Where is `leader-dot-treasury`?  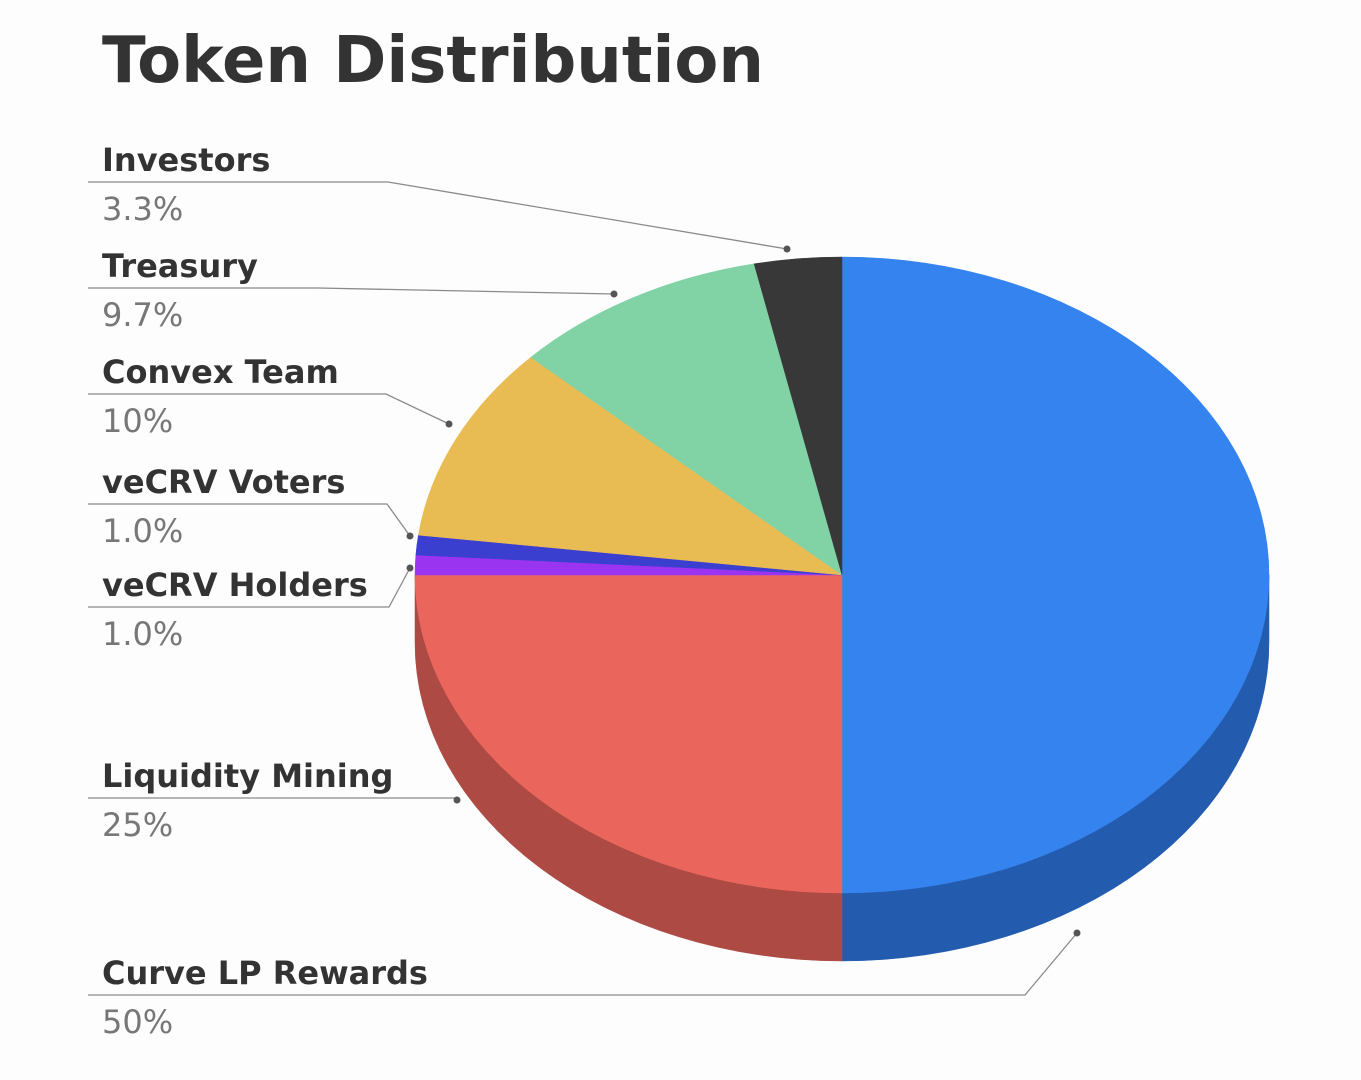
leader-dot-treasury is located at coordinates (614, 294).